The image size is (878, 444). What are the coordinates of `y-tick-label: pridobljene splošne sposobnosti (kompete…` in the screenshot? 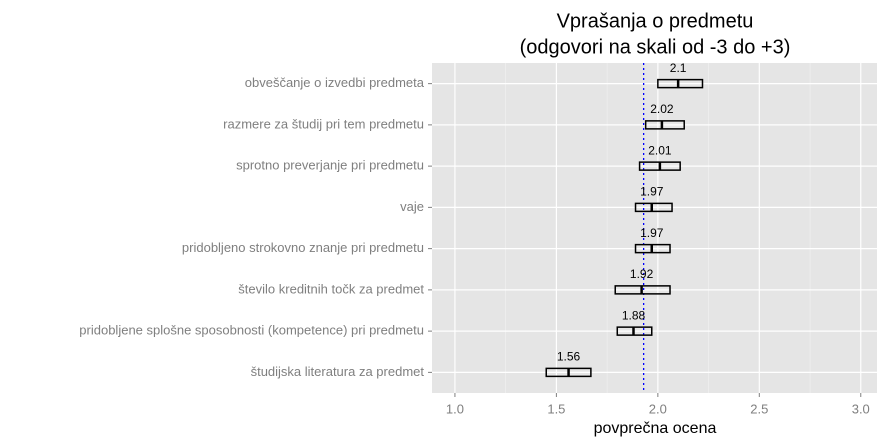 It's located at (251, 330).